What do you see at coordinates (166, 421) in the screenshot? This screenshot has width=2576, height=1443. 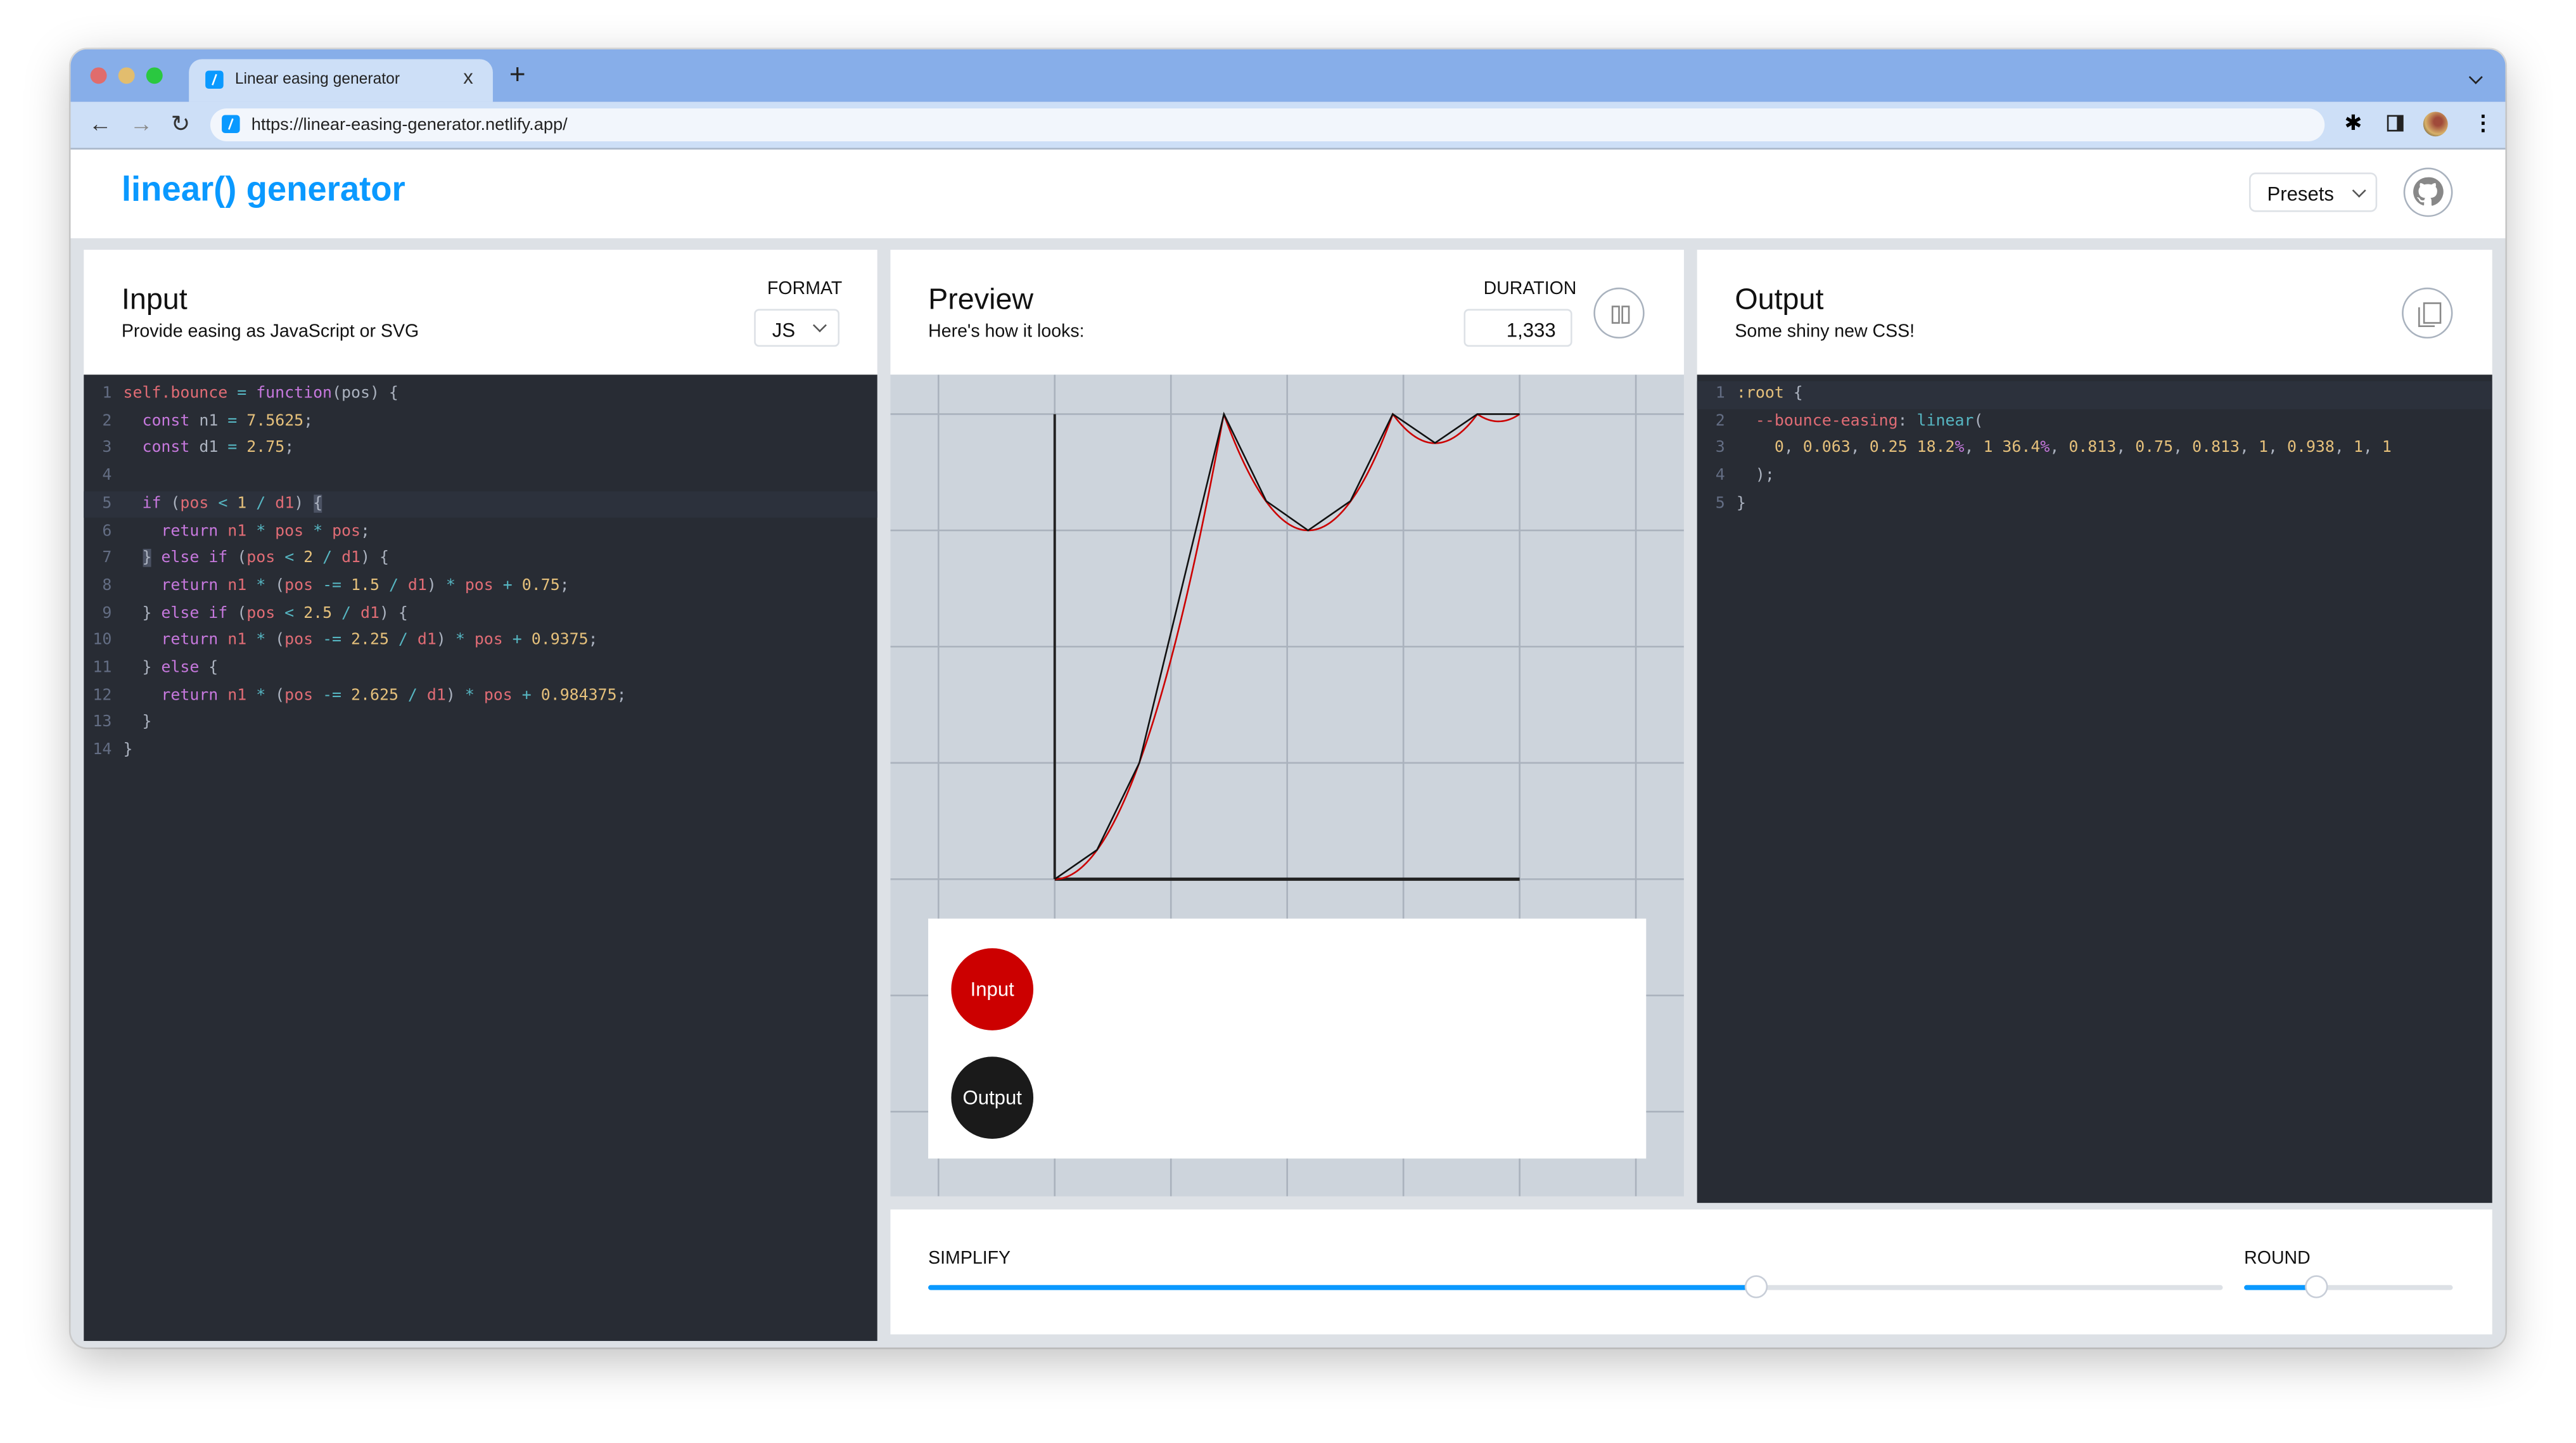 I see `code-token: const` at bounding box center [166, 421].